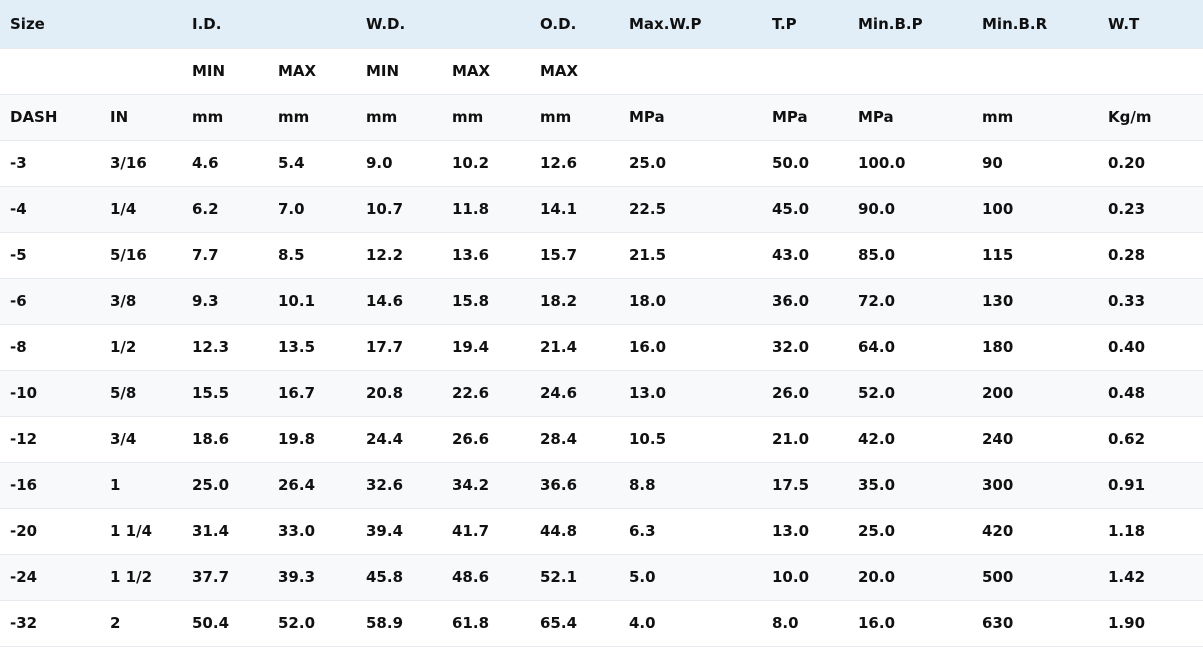 Image resolution: width=1203 pixels, height=669 pixels. Describe the element at coordinates (399, 163) in the screenshot. I see `cell-wd-min: 9.0` at that location.